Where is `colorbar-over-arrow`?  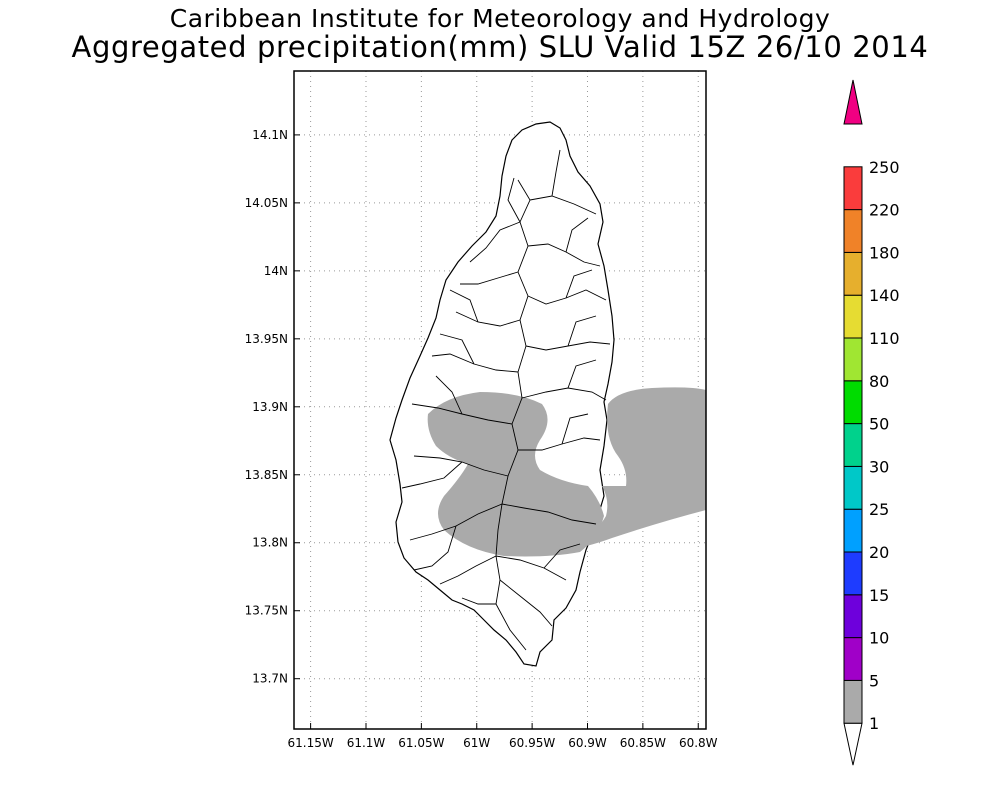 colorbar-over-arrow is located at coordinates (853, 102).